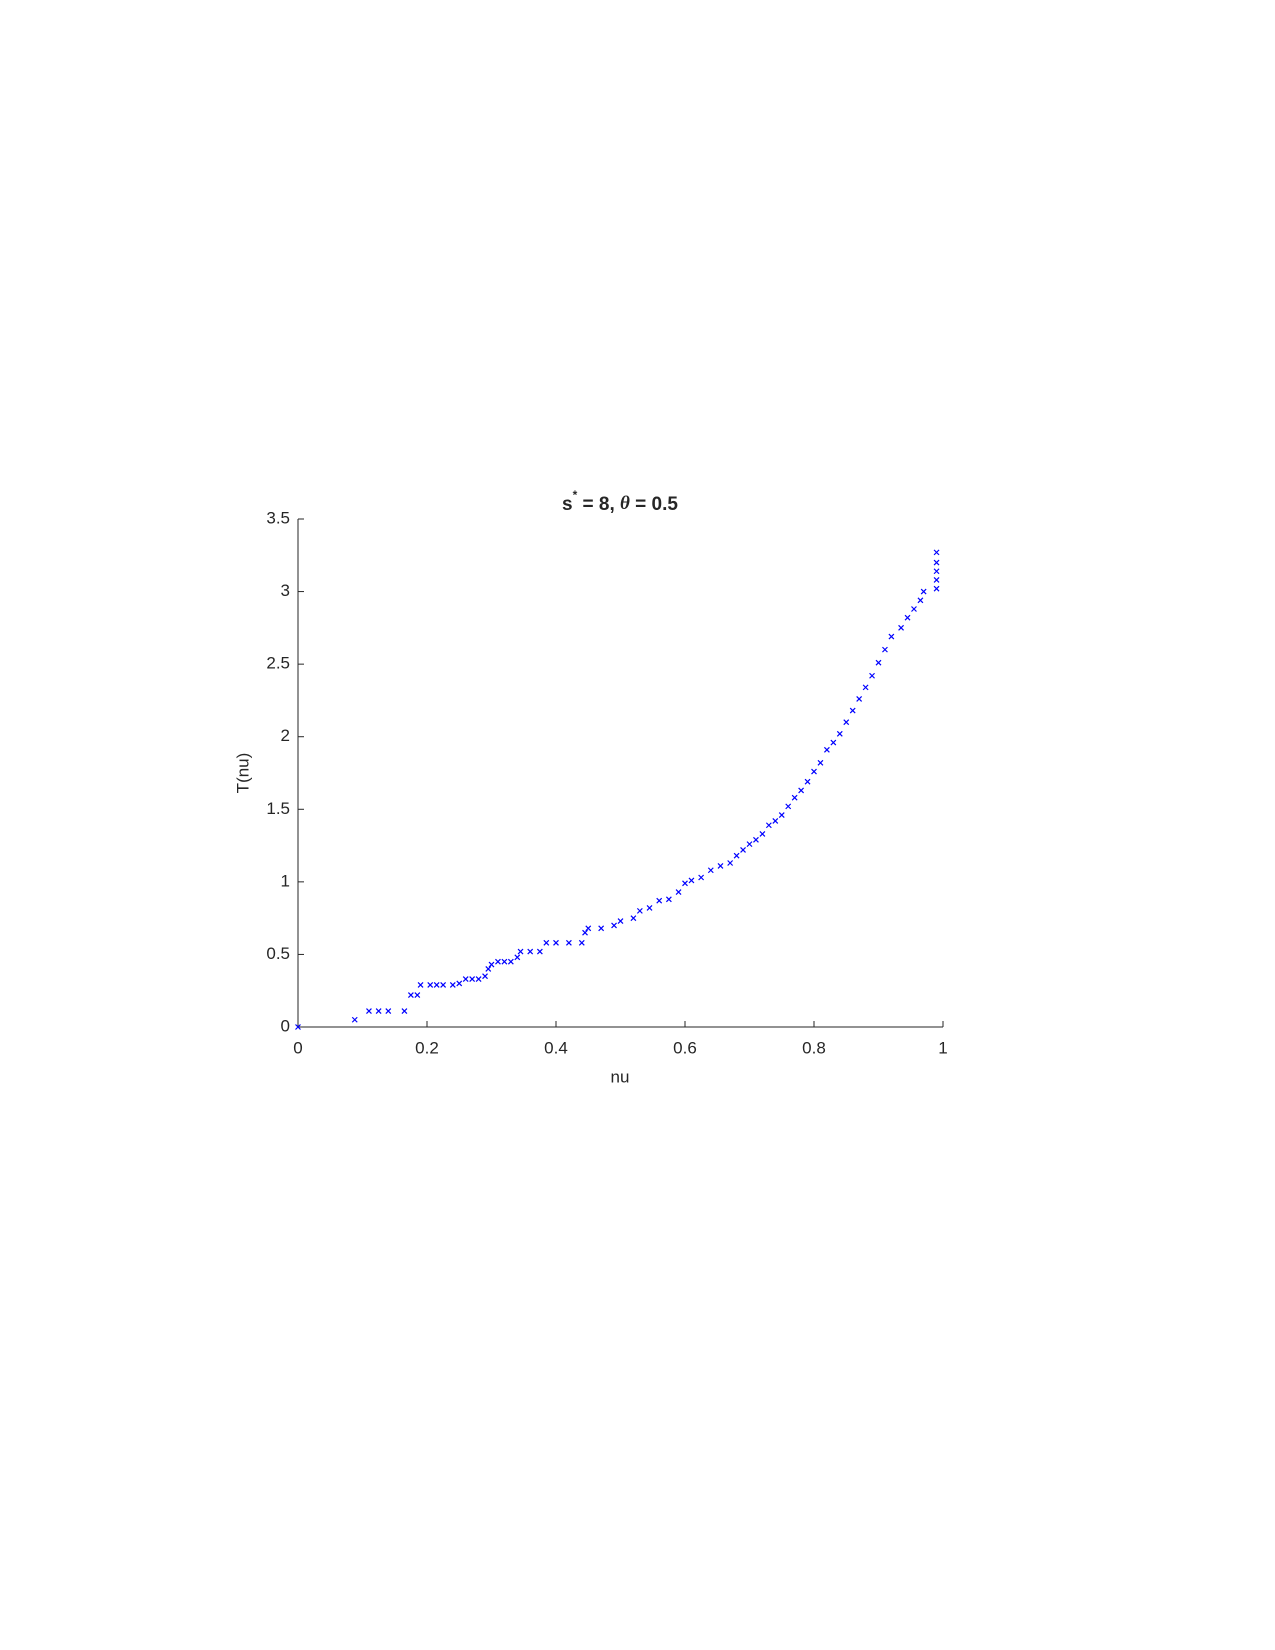 This screenshot has width=1275, height=1650. What do you see at coordinates (567, 504) in the screenshot?
I see `title-part: s` at bounding box center [567, 504].